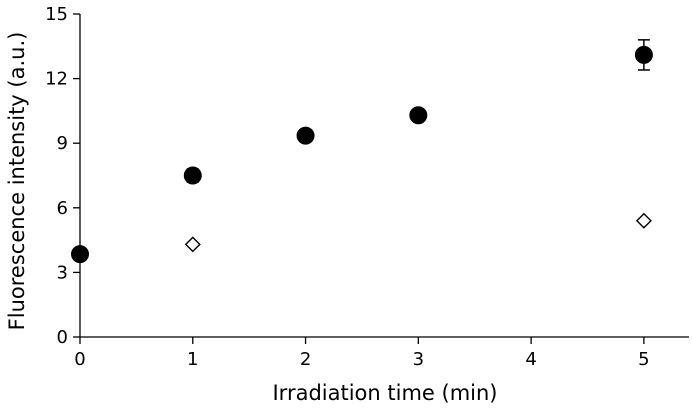  What do you see at coordinates (62, 176) in the screenshot?
I see `y-ticks: 0 3 6 9 12 15` at bounding box center [62, 176].